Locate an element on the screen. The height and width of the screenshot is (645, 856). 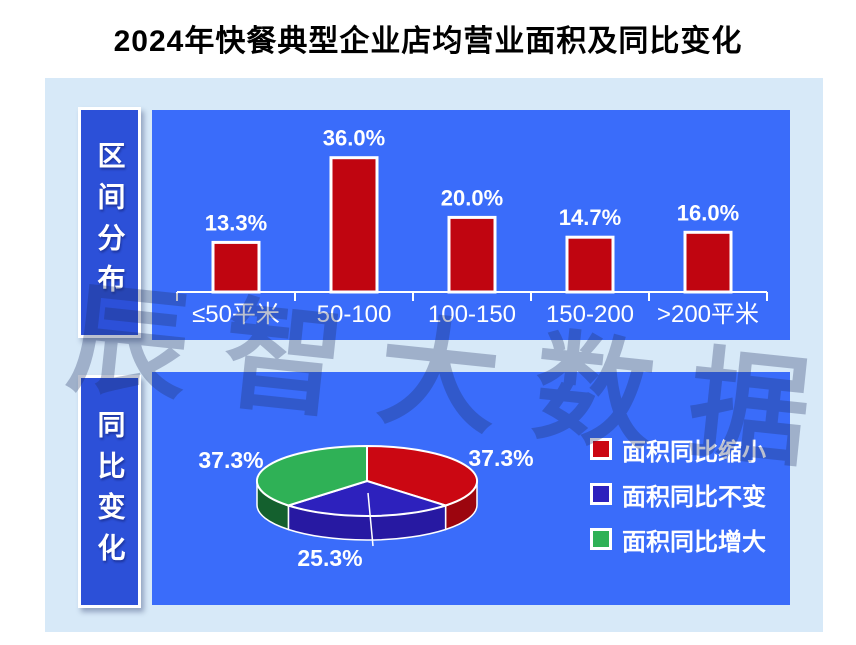
pie-leader-line is located at coordinates (370, 519).